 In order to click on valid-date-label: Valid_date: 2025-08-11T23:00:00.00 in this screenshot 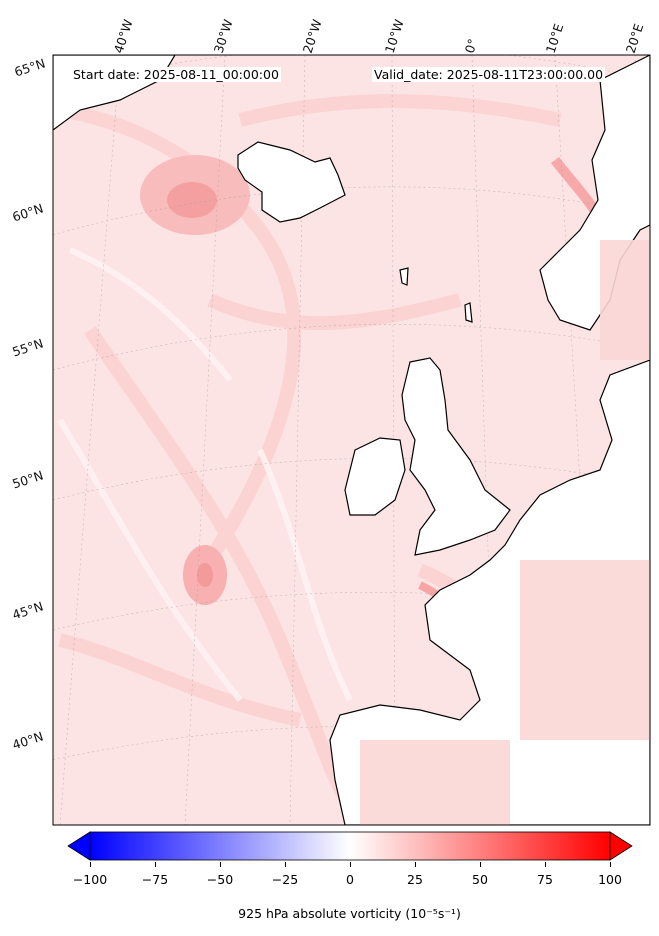, I will do `click(489, 74)`.